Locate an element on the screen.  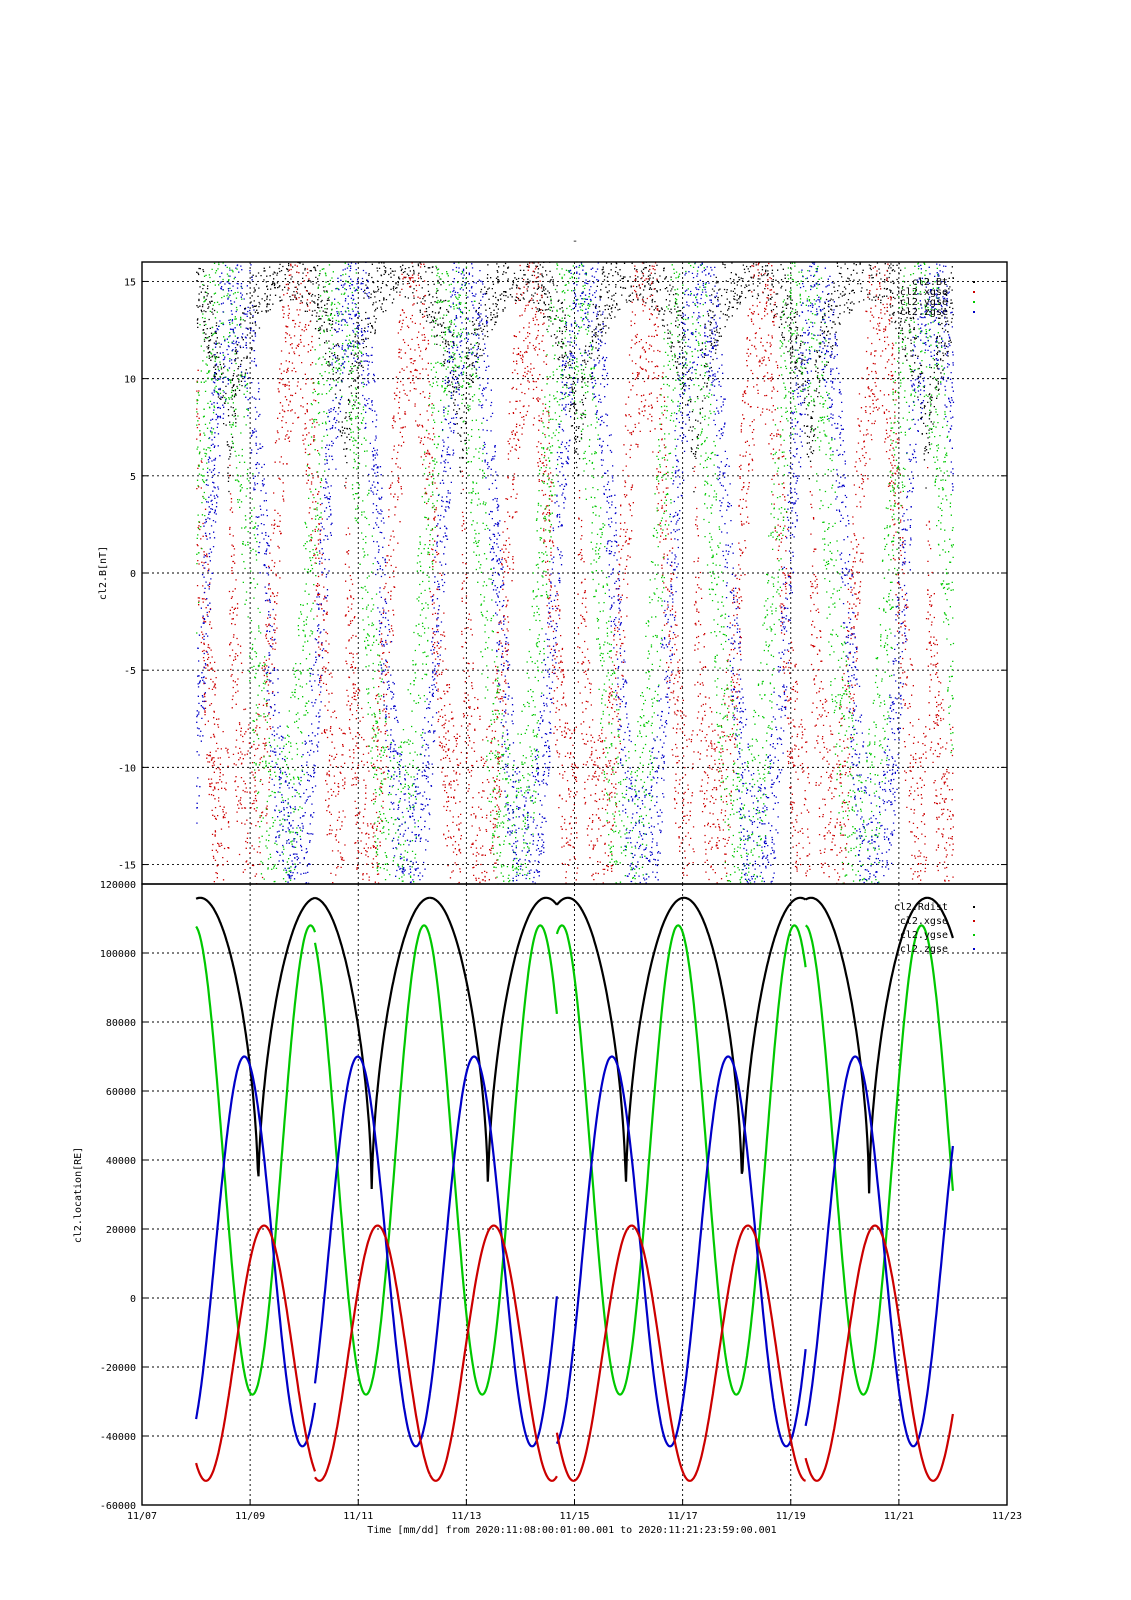
bottom-y-tick-label: 0 is located at coordinates (133, 1299).